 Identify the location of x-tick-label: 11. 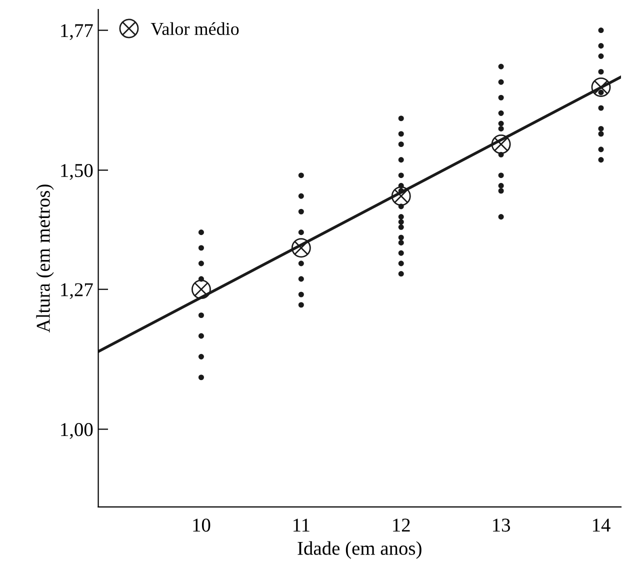
(302, 525).